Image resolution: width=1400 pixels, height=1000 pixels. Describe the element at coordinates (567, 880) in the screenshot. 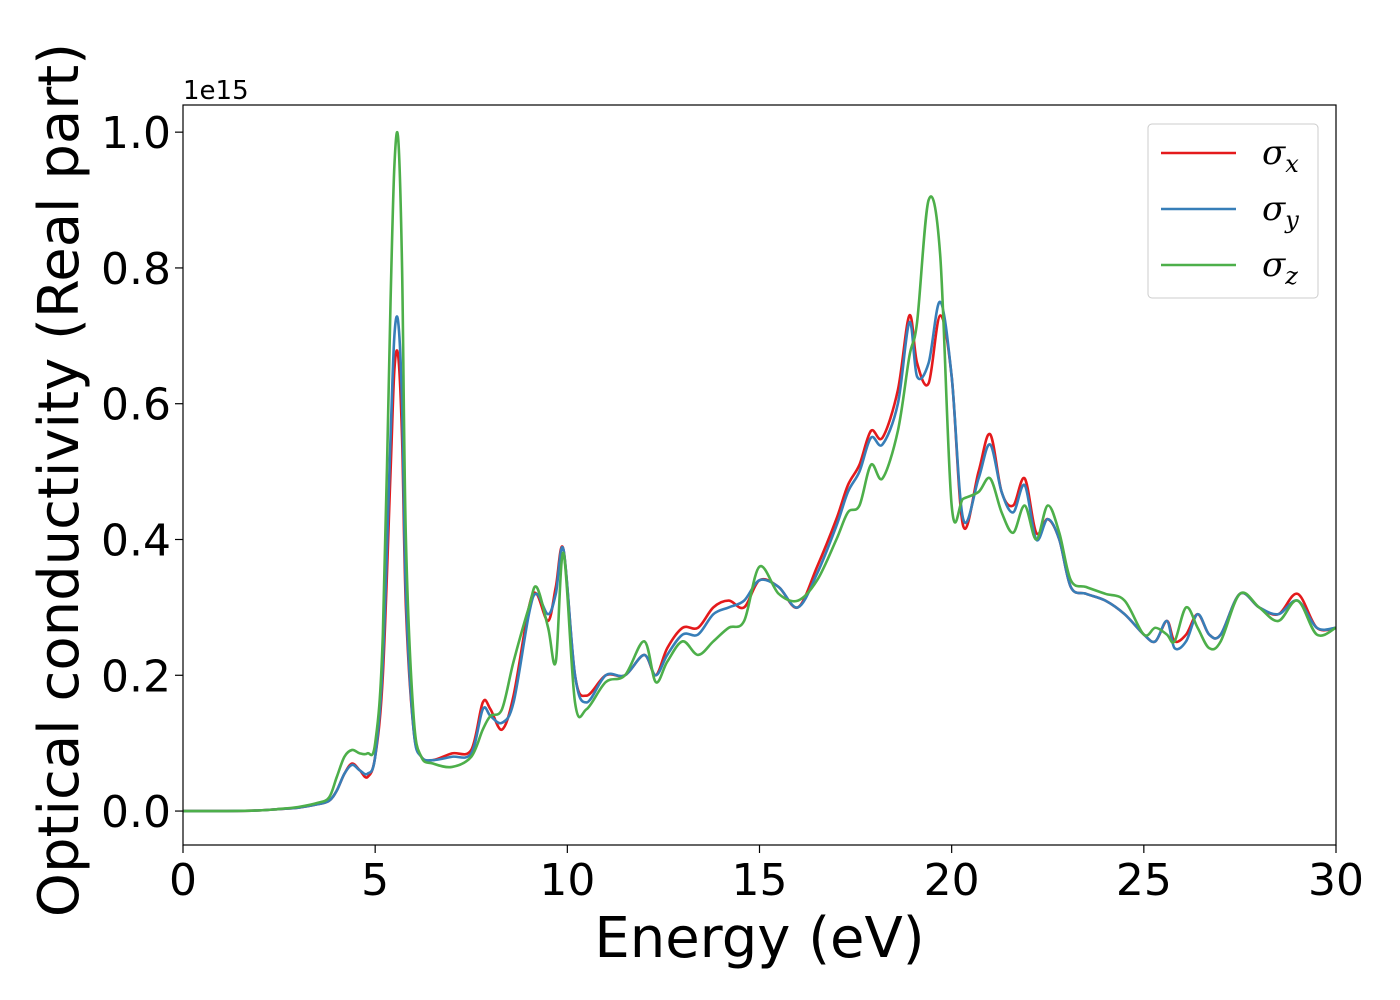

I see `x-tick-label: 10` at that location.